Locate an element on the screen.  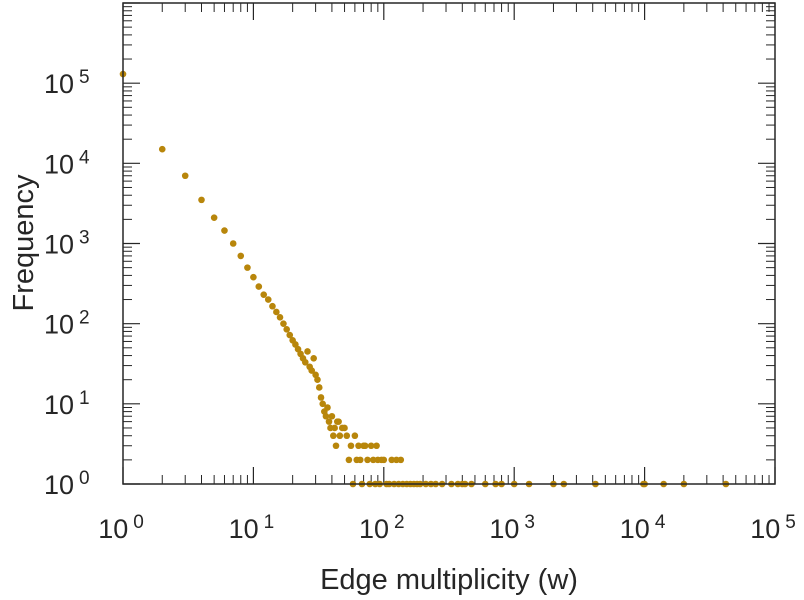
x-tick-label: 10 1 is located at coordinates (252, 528).